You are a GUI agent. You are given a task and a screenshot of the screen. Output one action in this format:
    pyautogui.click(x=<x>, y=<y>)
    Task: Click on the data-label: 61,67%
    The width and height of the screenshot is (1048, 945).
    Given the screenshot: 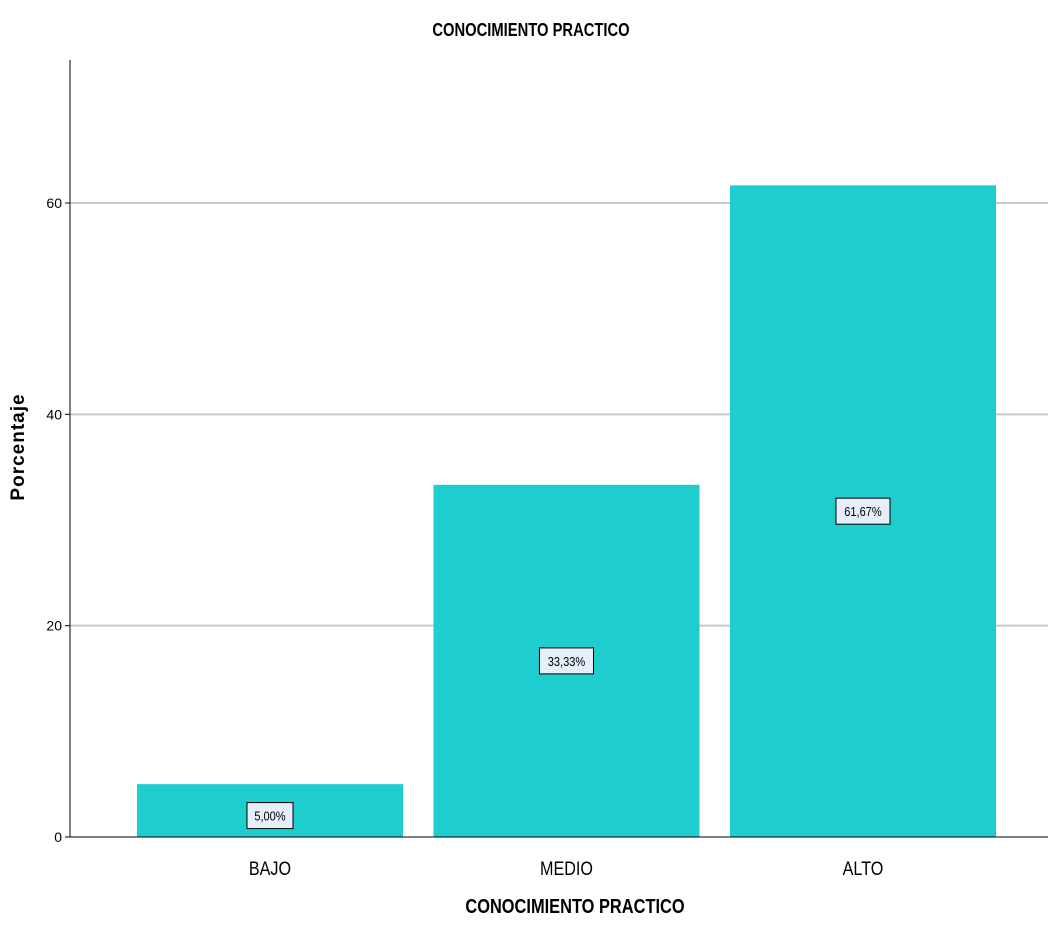 What is the action you would take?
    pyautogui.click(x=863, y=511)
    